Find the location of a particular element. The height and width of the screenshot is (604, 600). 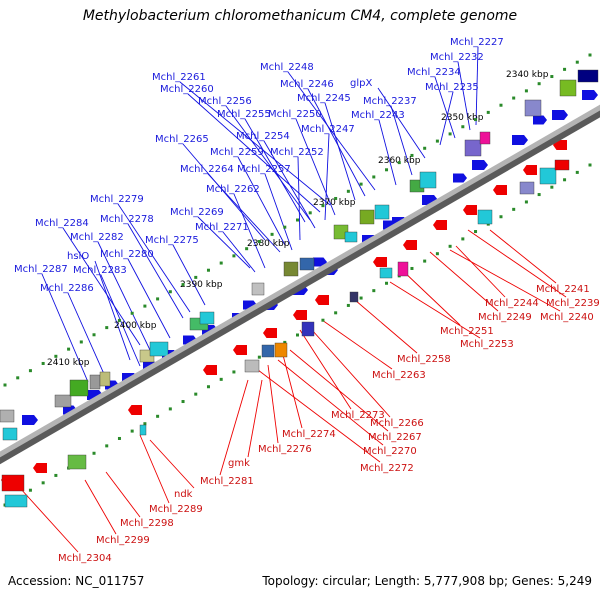

gene-label-forward: Mchl_2261 is located at coordinates (179, 77).